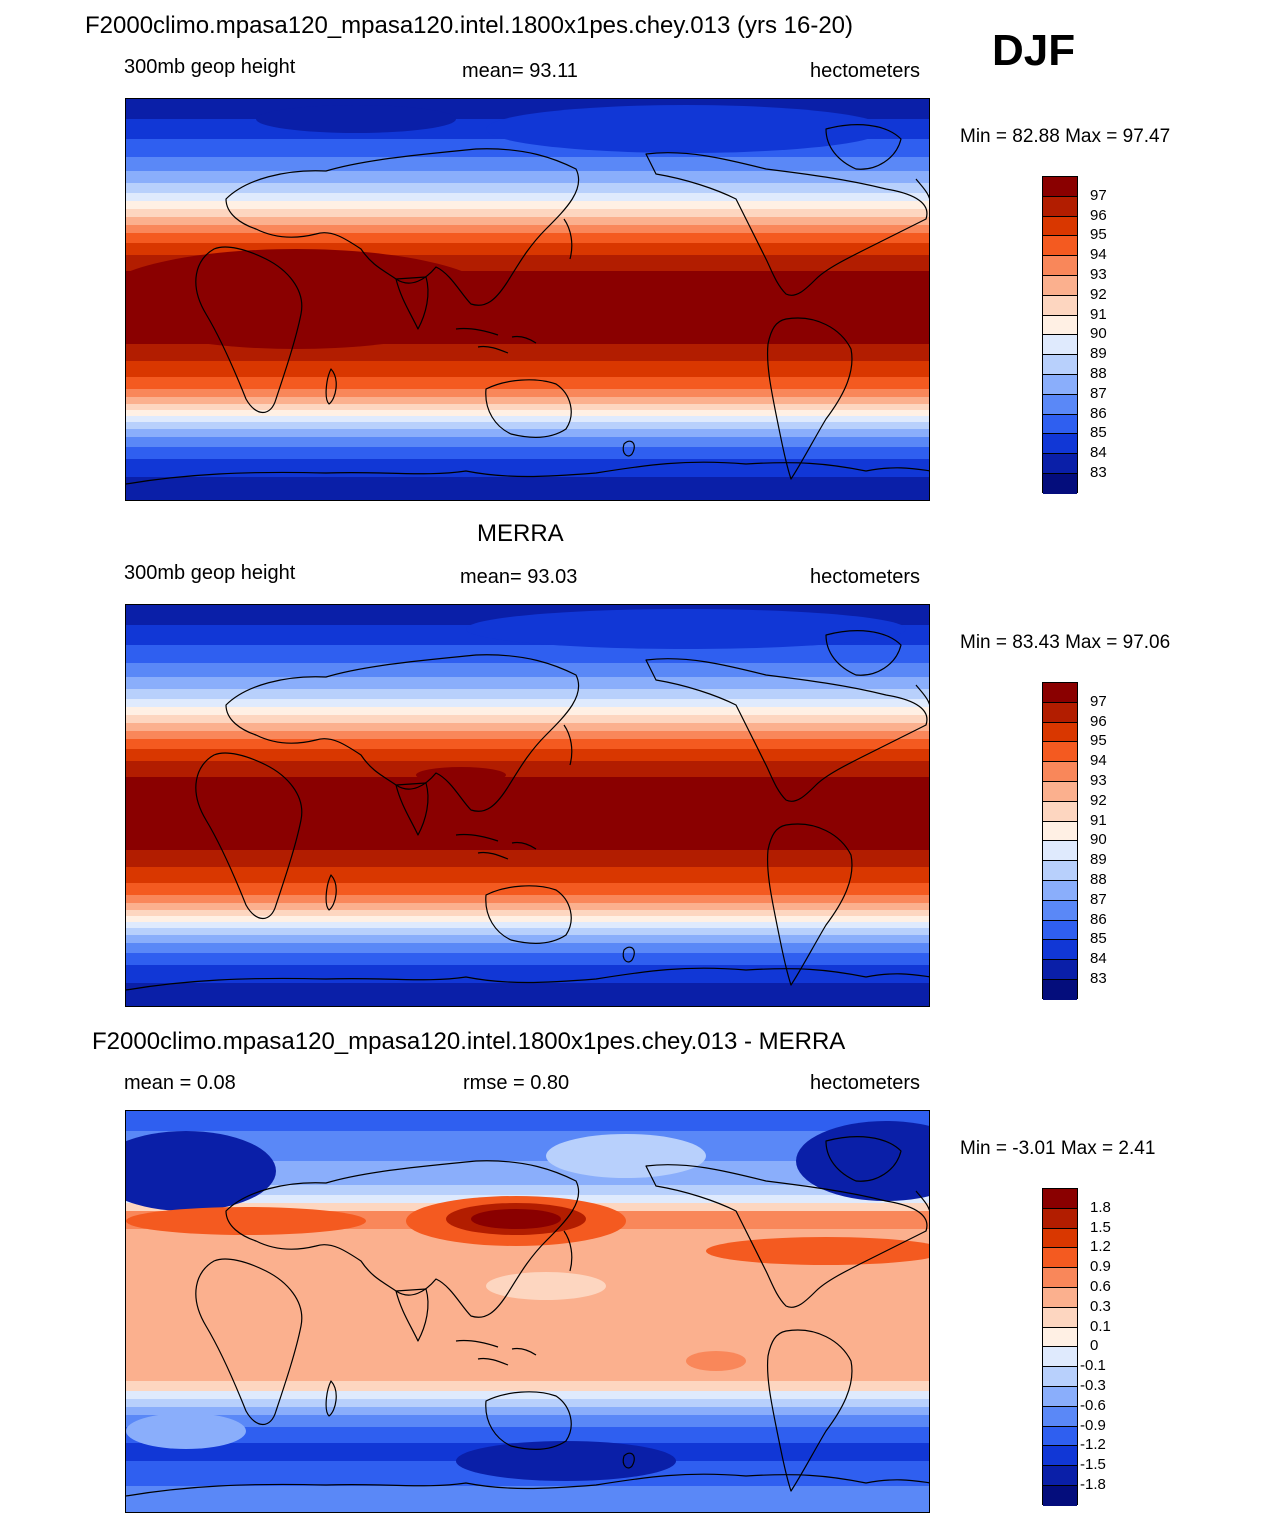 The image size is (1285, 1519). Describe the element at coordinates (1065, 642) in the screenshot. I see `panel-2-minmax: Min = 83.43 Max = 97.06` at that location.